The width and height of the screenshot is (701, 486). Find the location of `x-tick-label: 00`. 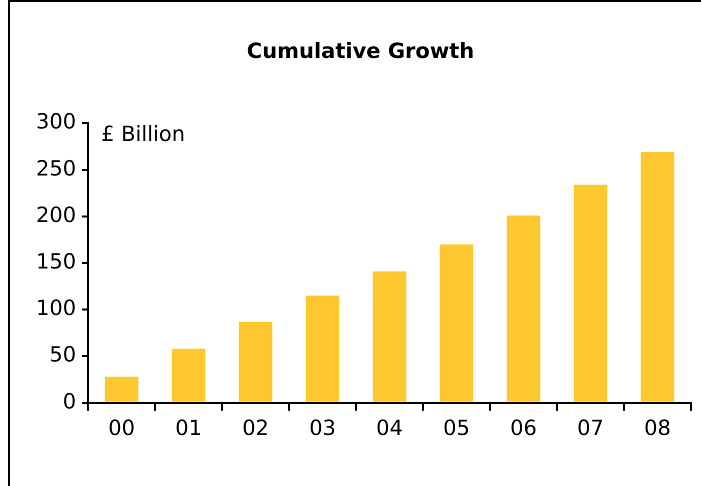

x-tick-label: 00 is located at coordinates (121, 428).